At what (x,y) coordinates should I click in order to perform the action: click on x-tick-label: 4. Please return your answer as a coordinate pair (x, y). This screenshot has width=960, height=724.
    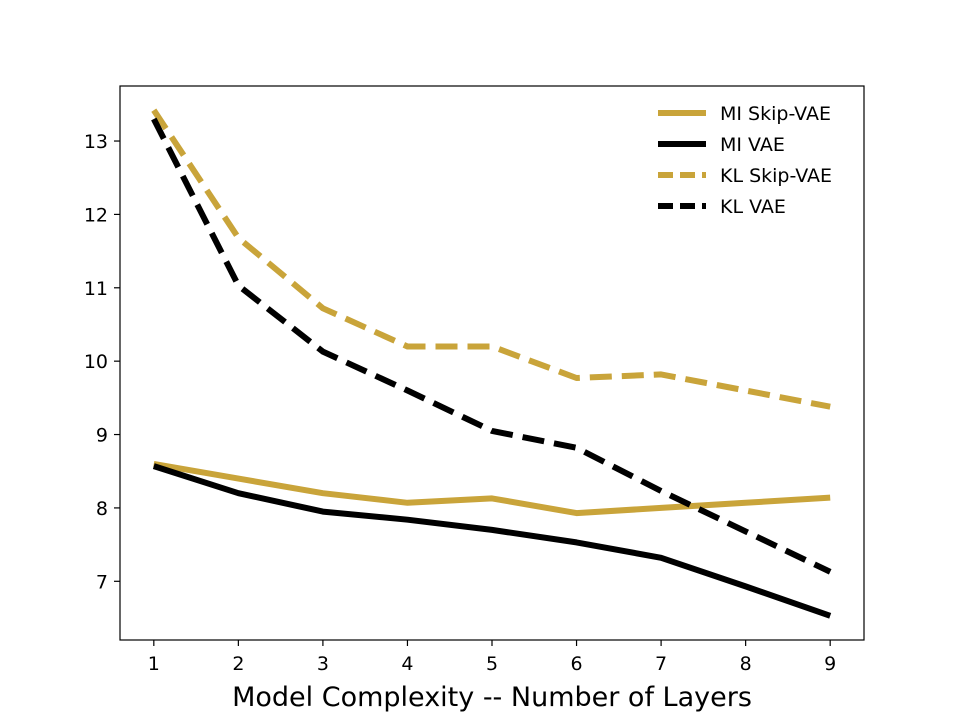
    Looking at the image, I should click on (407, 664).